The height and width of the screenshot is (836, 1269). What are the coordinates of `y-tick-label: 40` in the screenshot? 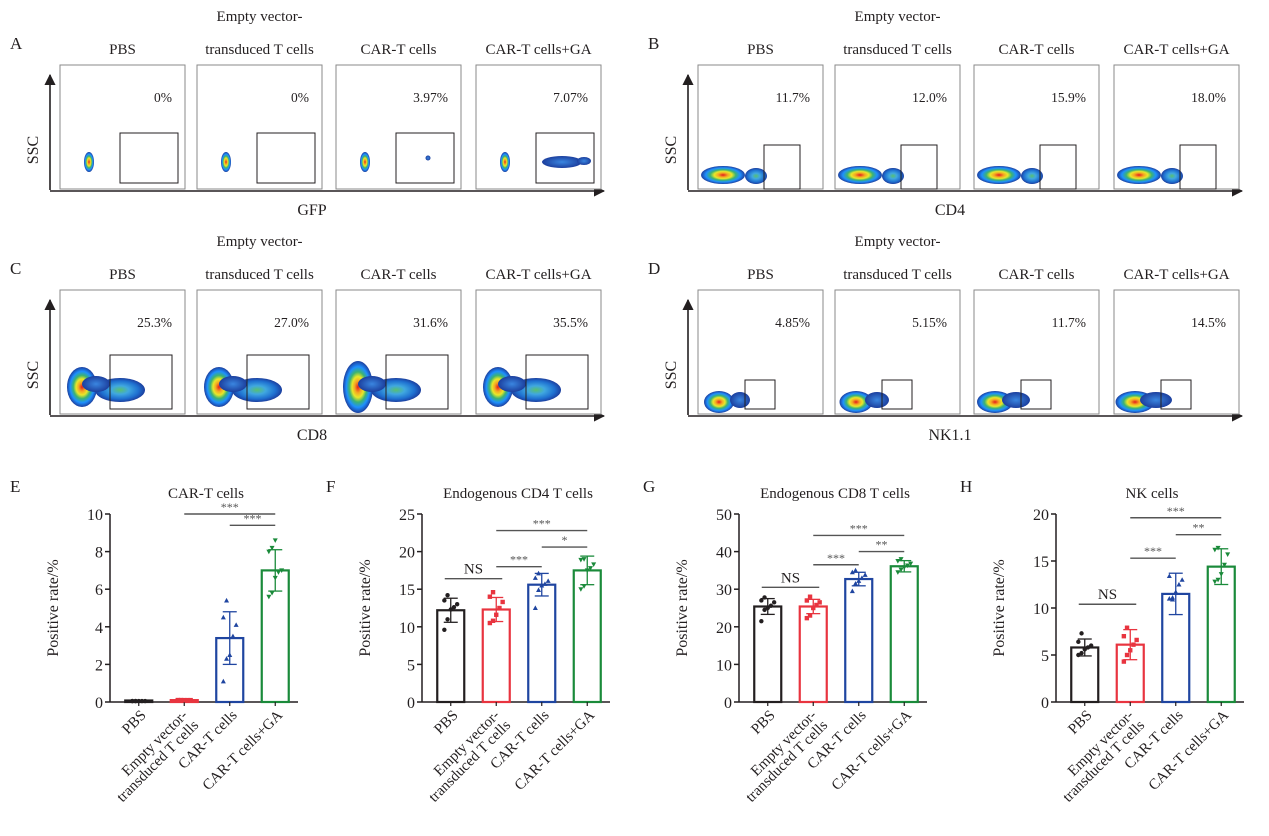 It's located at (724, 553).